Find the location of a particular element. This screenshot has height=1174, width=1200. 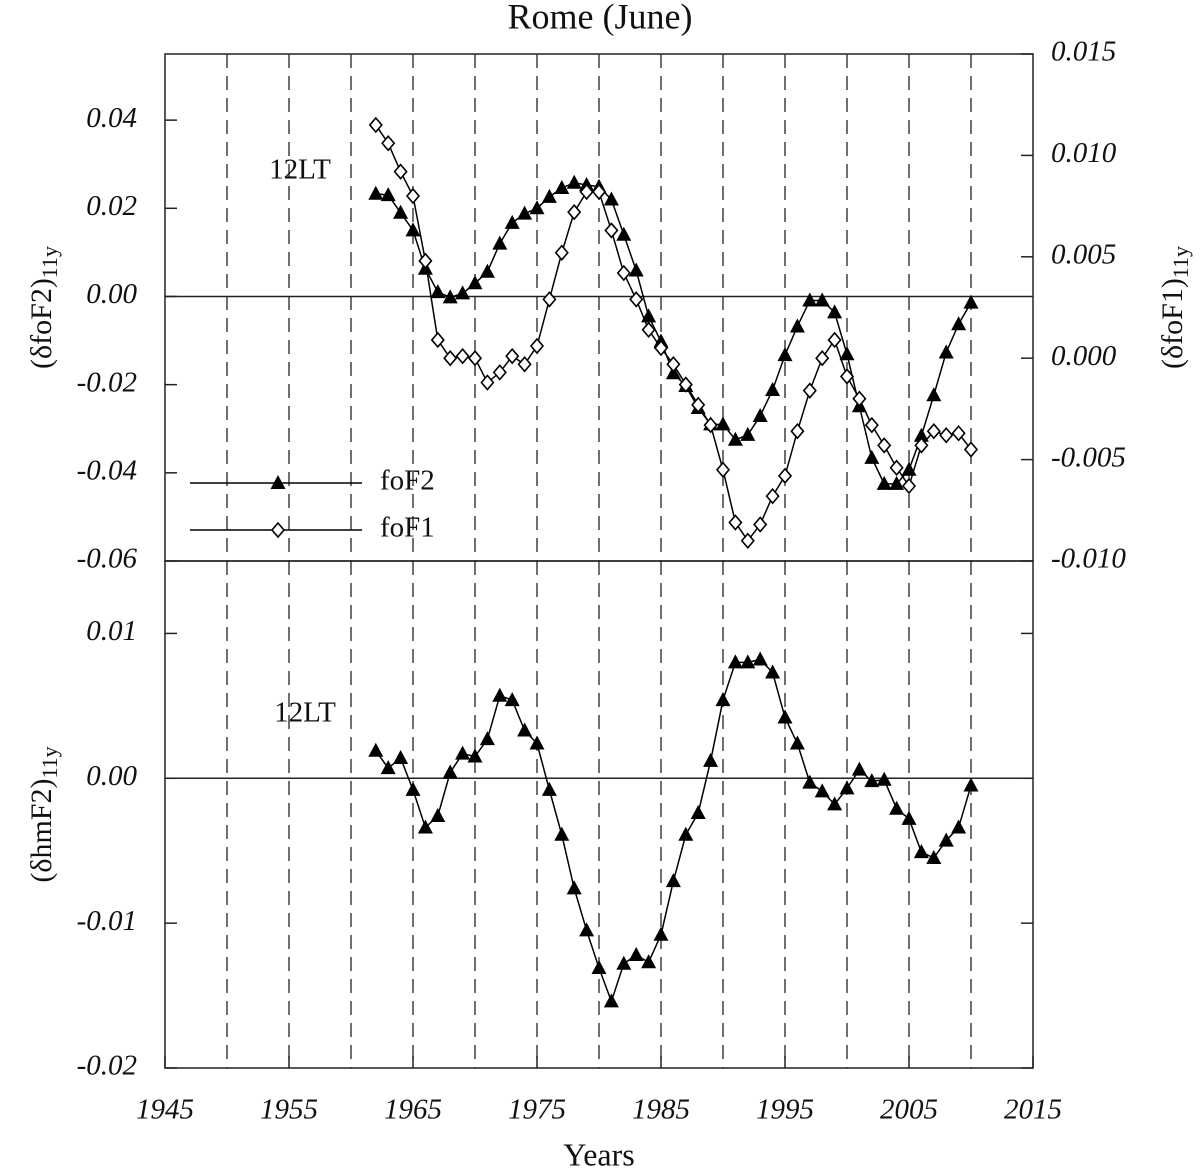

legend-label: foF2 is located at coordinates (407, 481).